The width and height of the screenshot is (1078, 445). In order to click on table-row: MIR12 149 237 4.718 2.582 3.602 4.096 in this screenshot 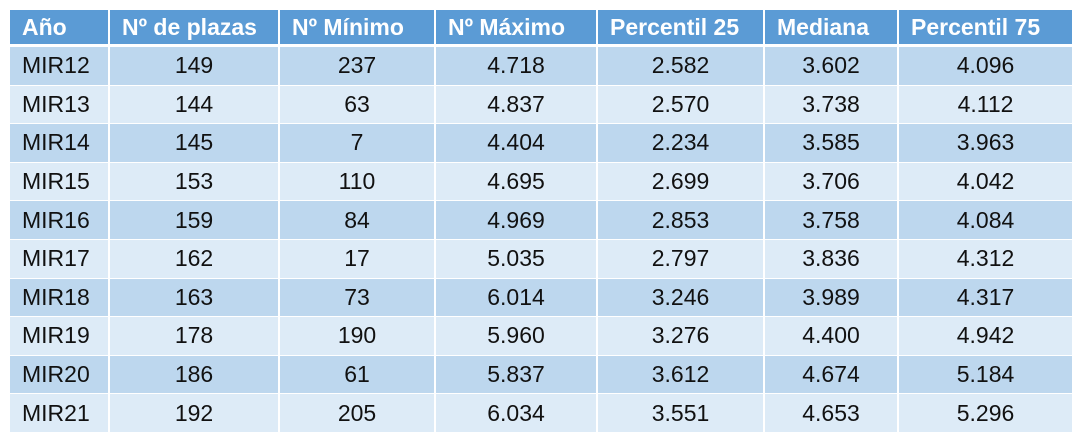, I will do `click(541, 66)`.